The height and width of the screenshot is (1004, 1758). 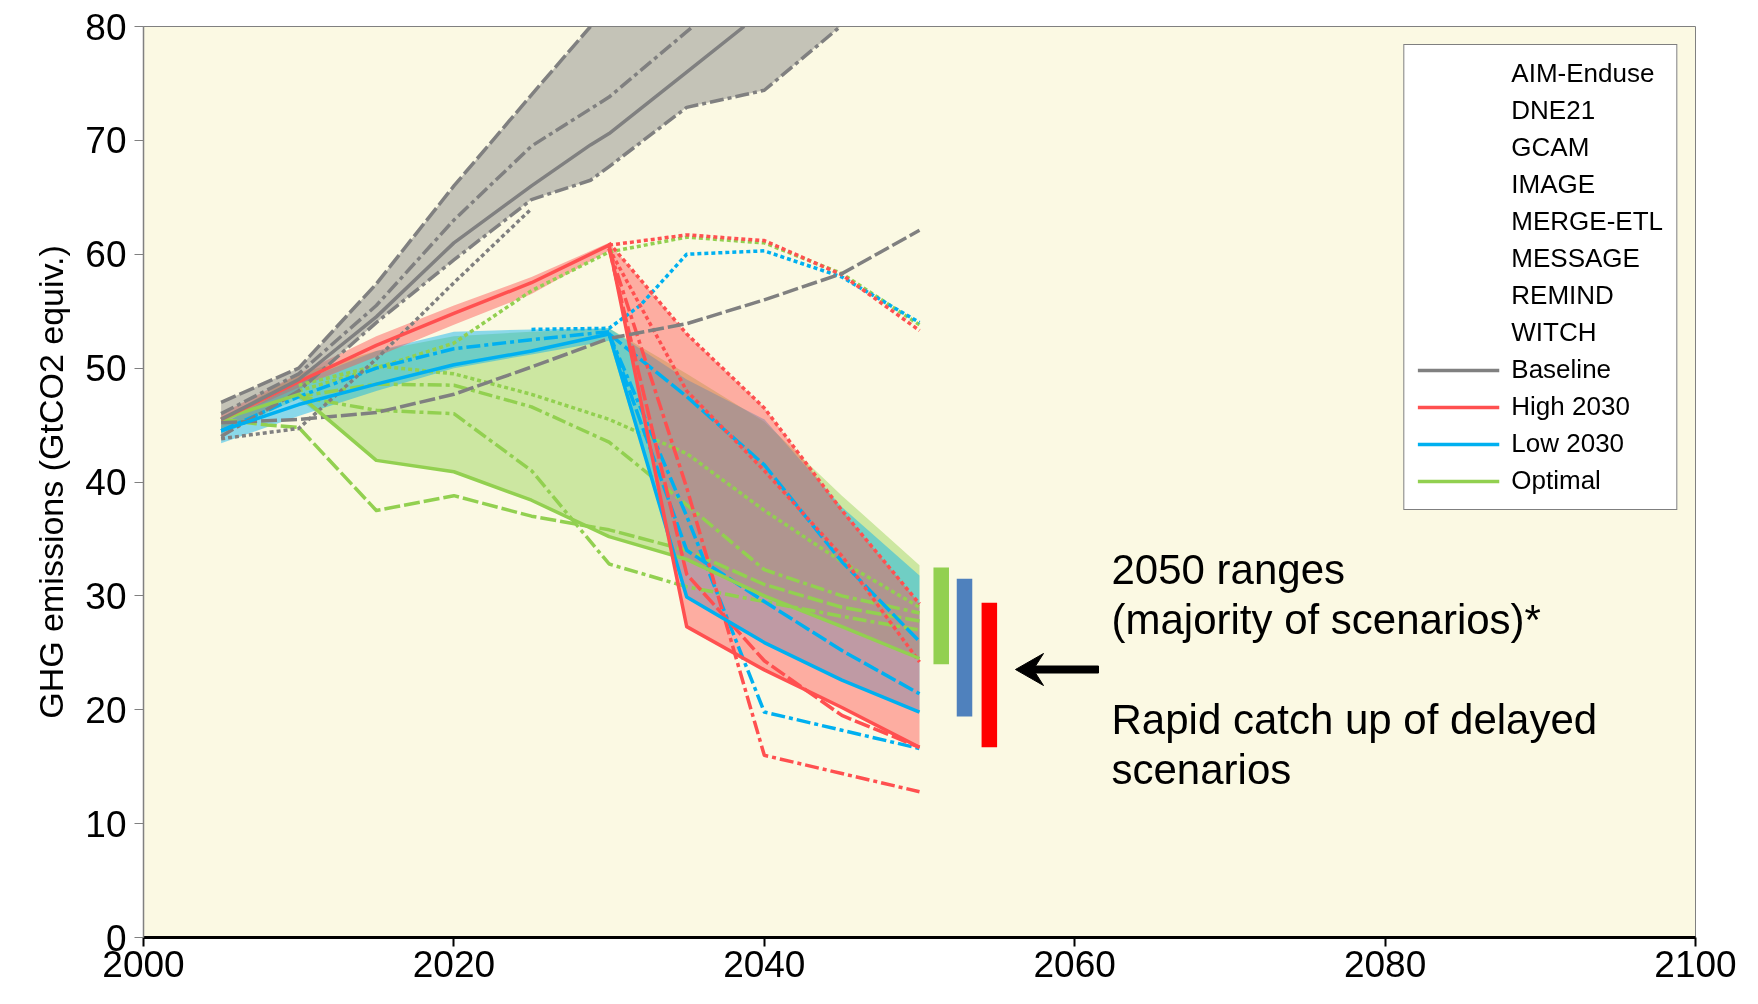 I want to click on annotation: 2050 ranges (majority of scenarios)*, so click(x=1326, y=594).